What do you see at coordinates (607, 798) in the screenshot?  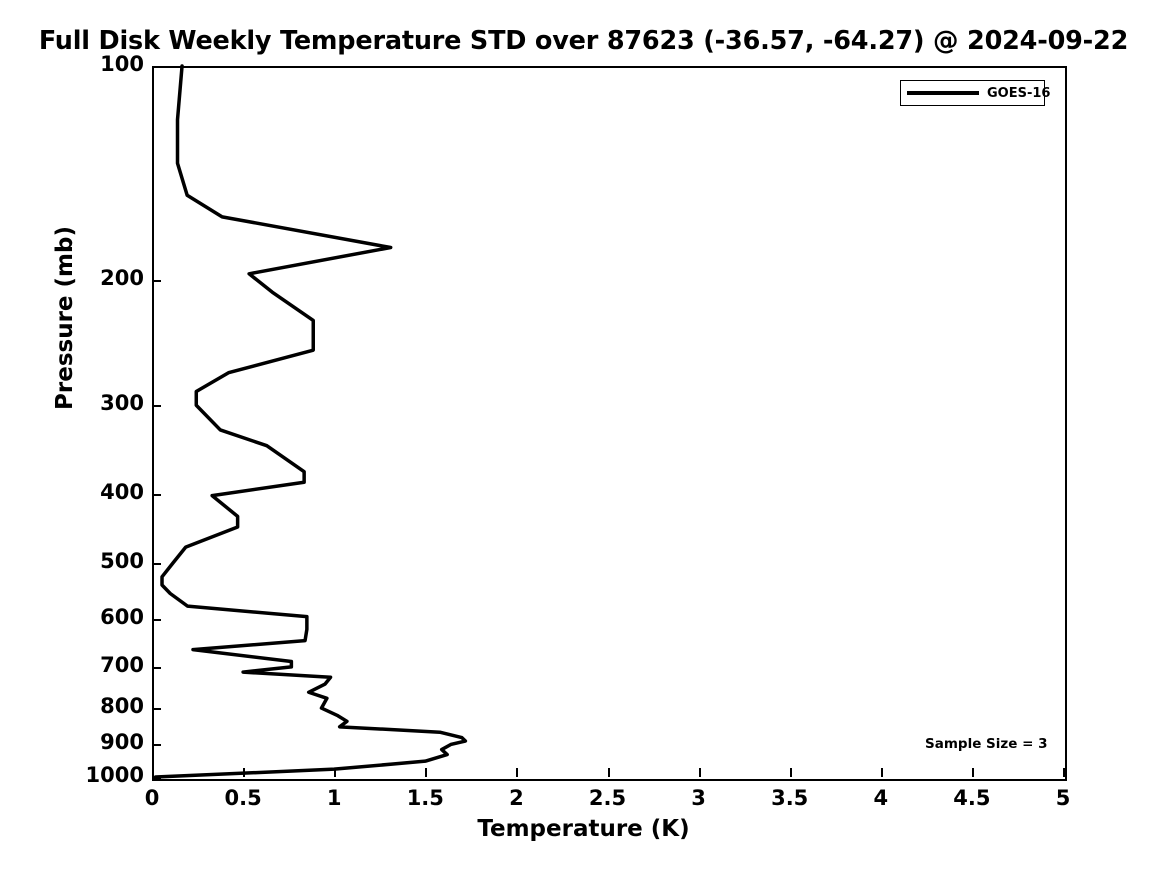 I see `x-tick-label-2.5: 2.5` at bounding box center [607, 798].